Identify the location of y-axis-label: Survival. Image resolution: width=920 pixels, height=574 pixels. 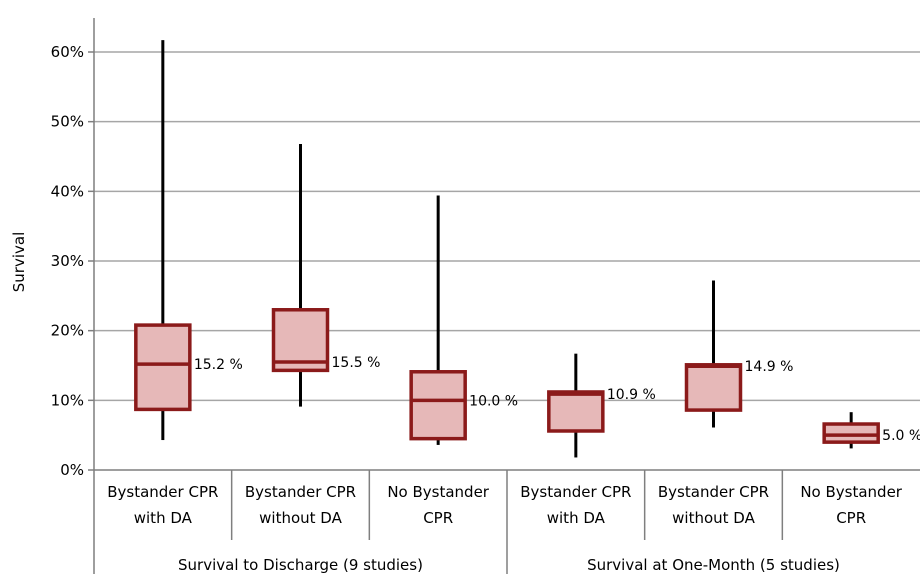
(19, 262).